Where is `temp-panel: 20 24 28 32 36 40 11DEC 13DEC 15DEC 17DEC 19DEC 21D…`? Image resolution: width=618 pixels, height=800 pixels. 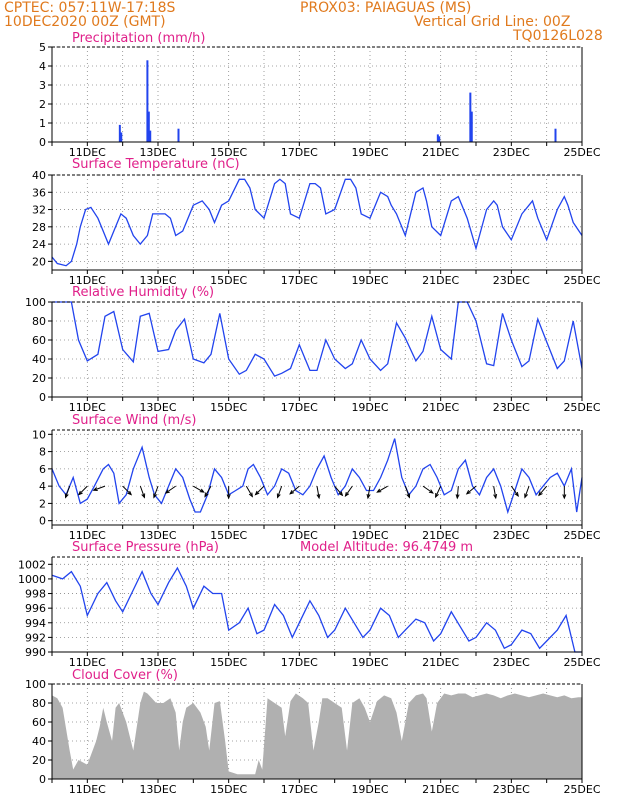
temp-panel: 20 24 28 32 36 40 11DEC 13DEC 15DEC 17DEC 19DEC 21D… is located at coordinates (316, 222).